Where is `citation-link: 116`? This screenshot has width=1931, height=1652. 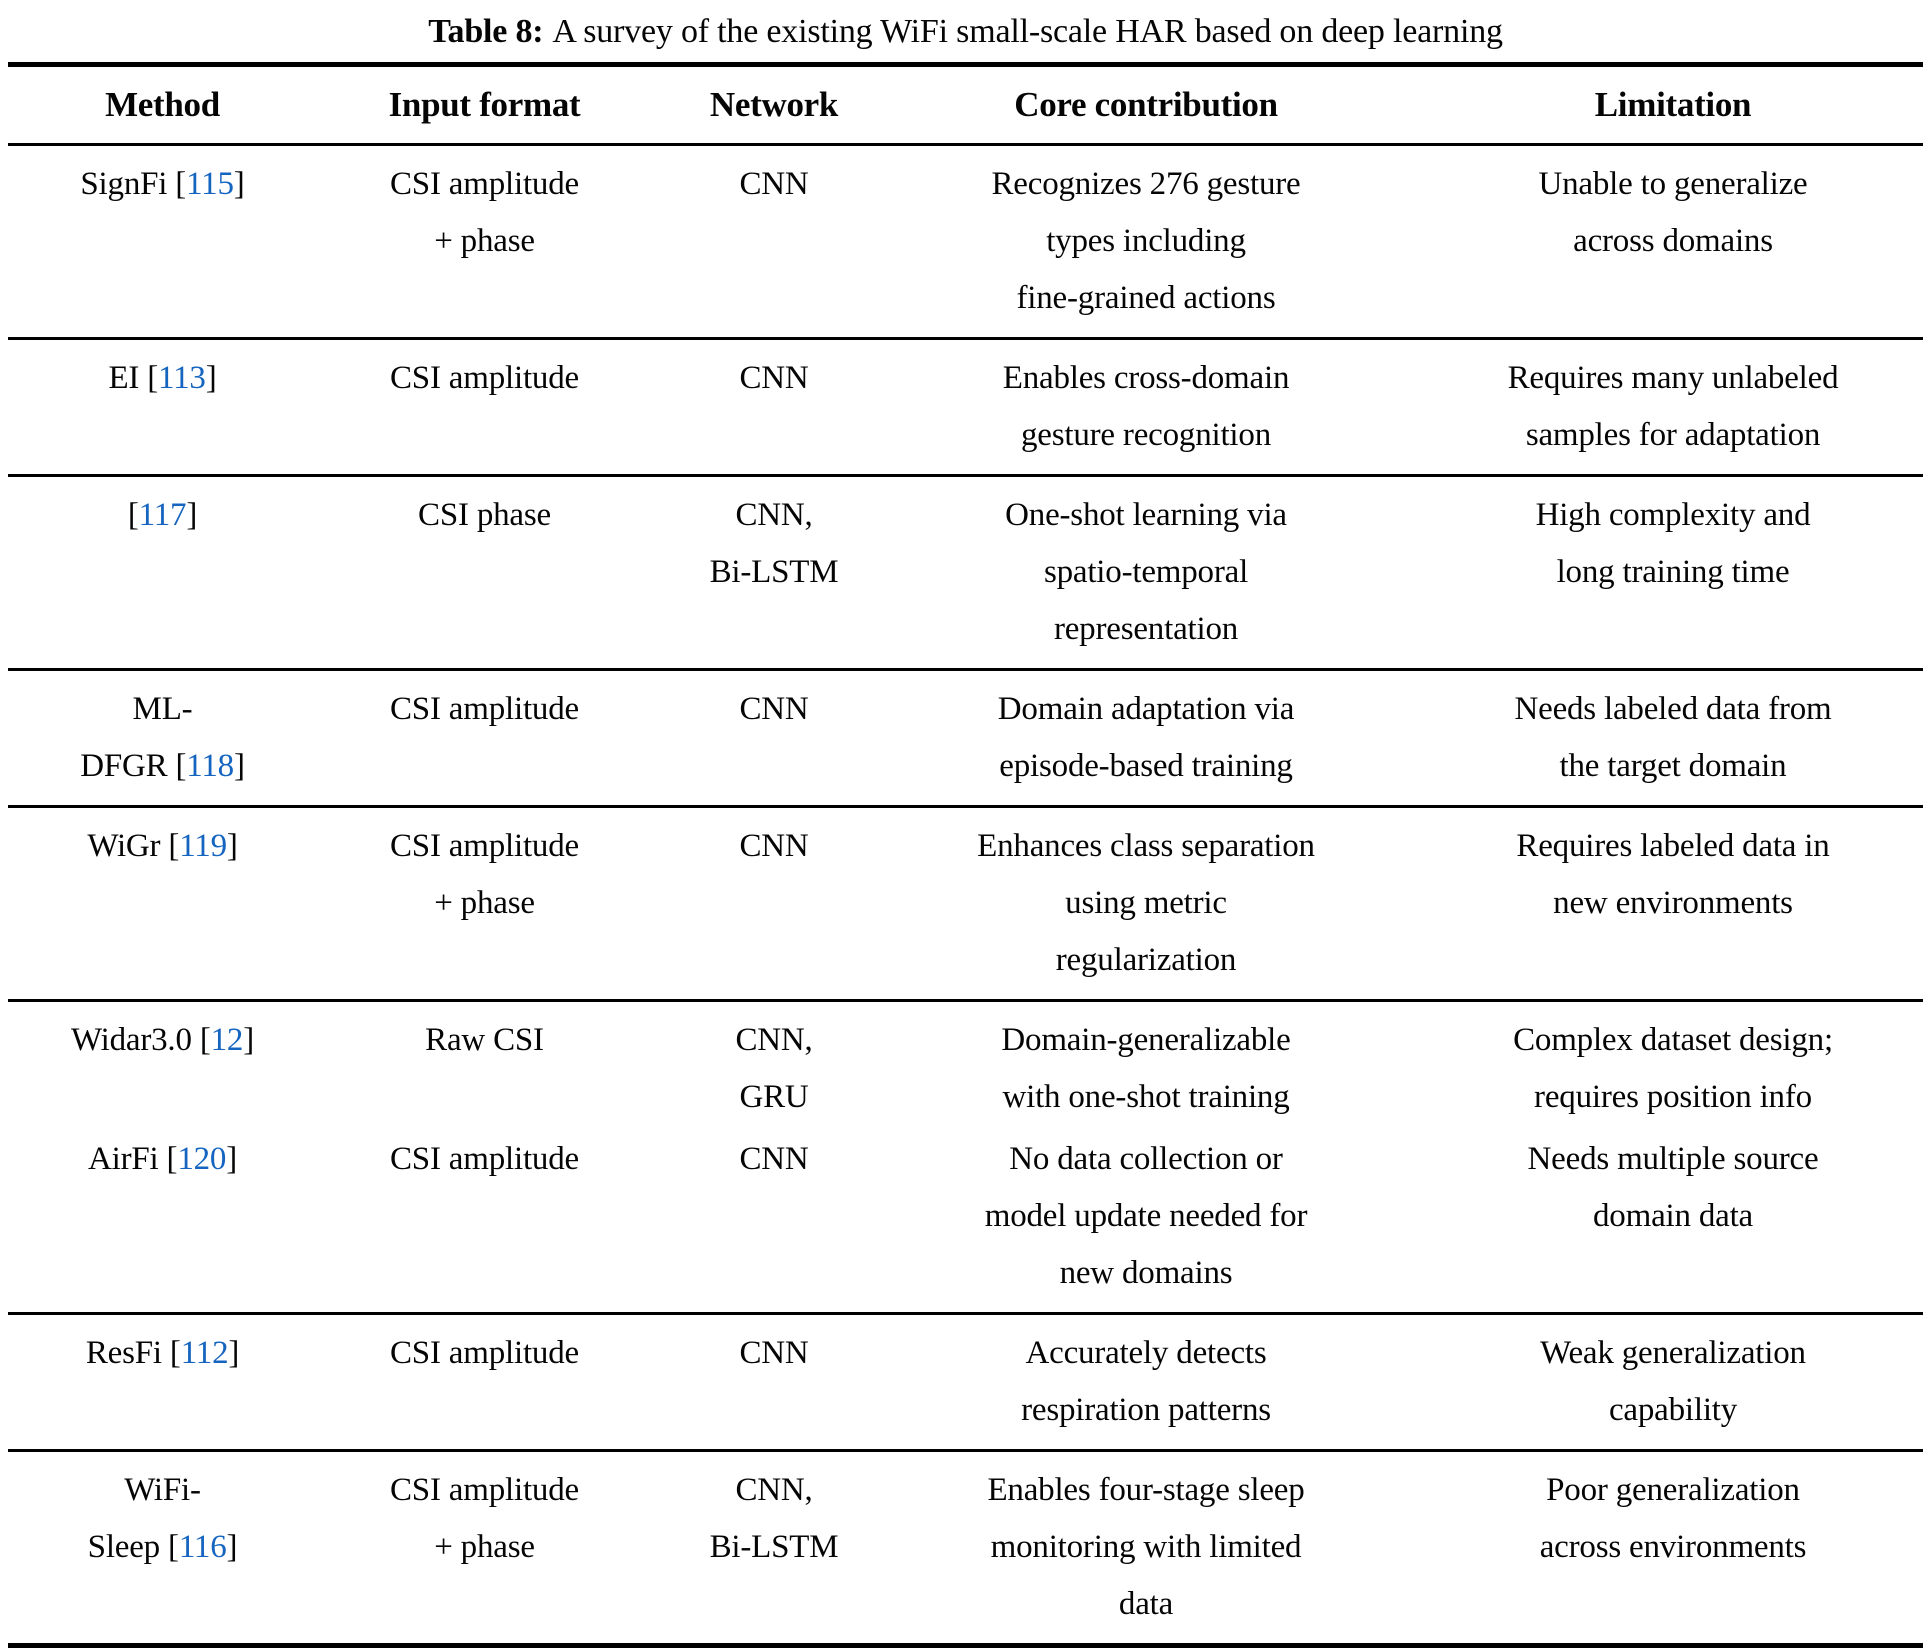
citation-link: 116 is located at coordinates (202, 1547).